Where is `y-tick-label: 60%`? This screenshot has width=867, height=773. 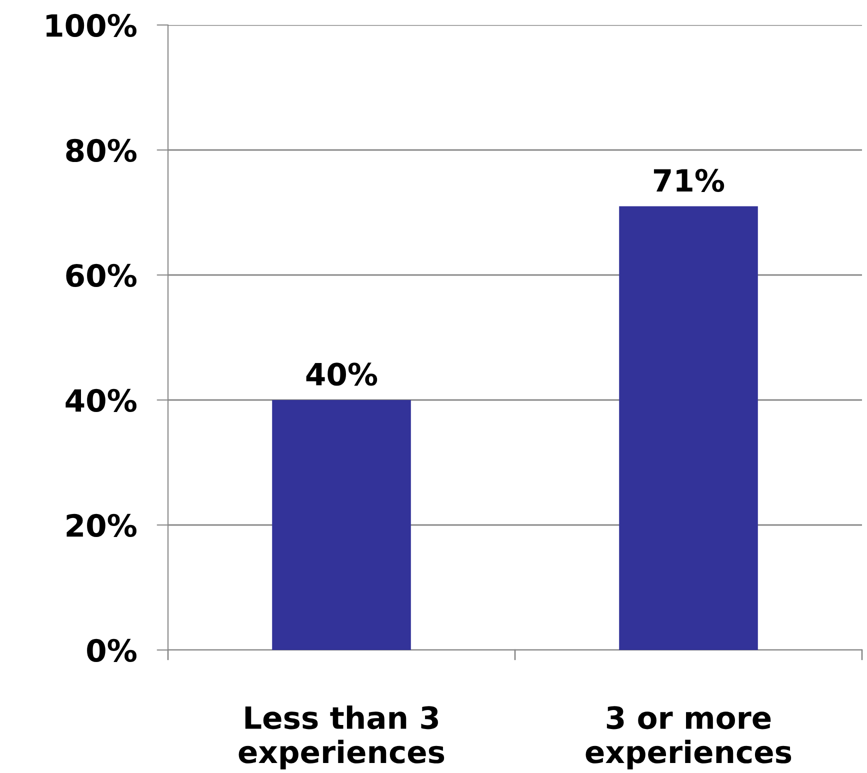 y-tick-label: 60% is located at coordinates (101, 276).